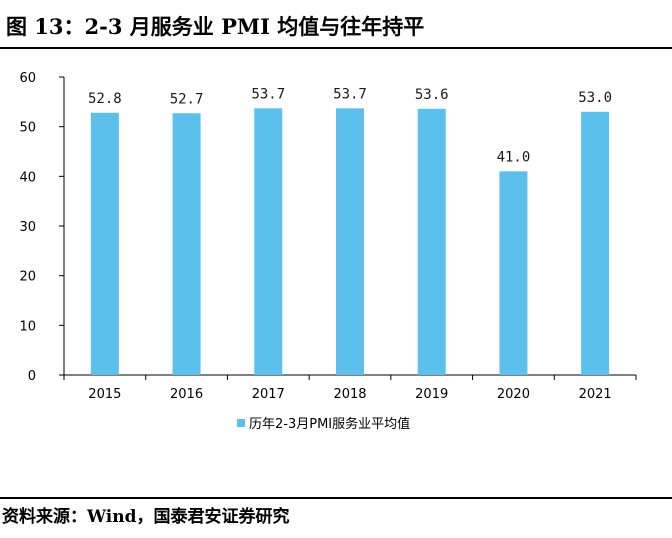  What do you see at coordinates (336, 48) in the screenshot?
I see `title-divider` at bounding box center [336, 48].